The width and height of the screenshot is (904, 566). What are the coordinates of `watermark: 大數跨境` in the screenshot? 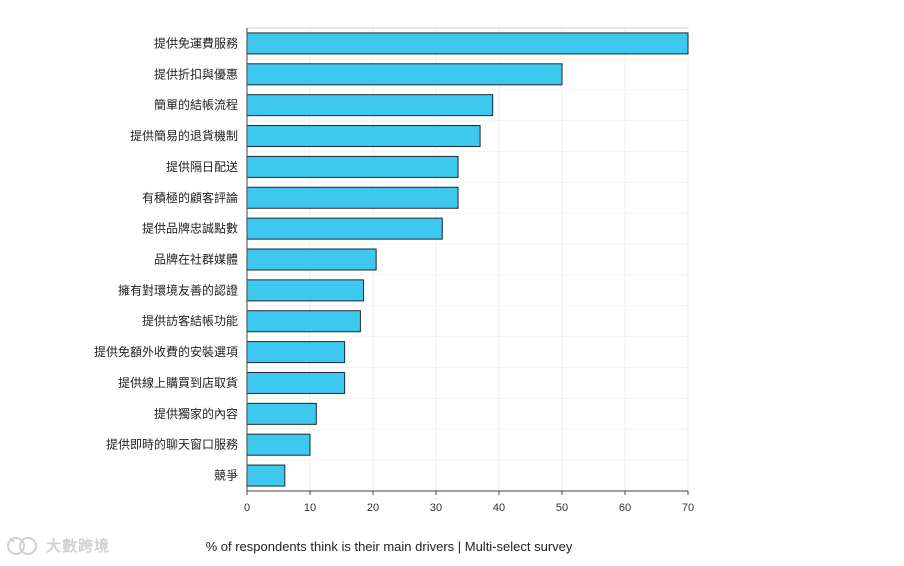 It's located at (58, 545).